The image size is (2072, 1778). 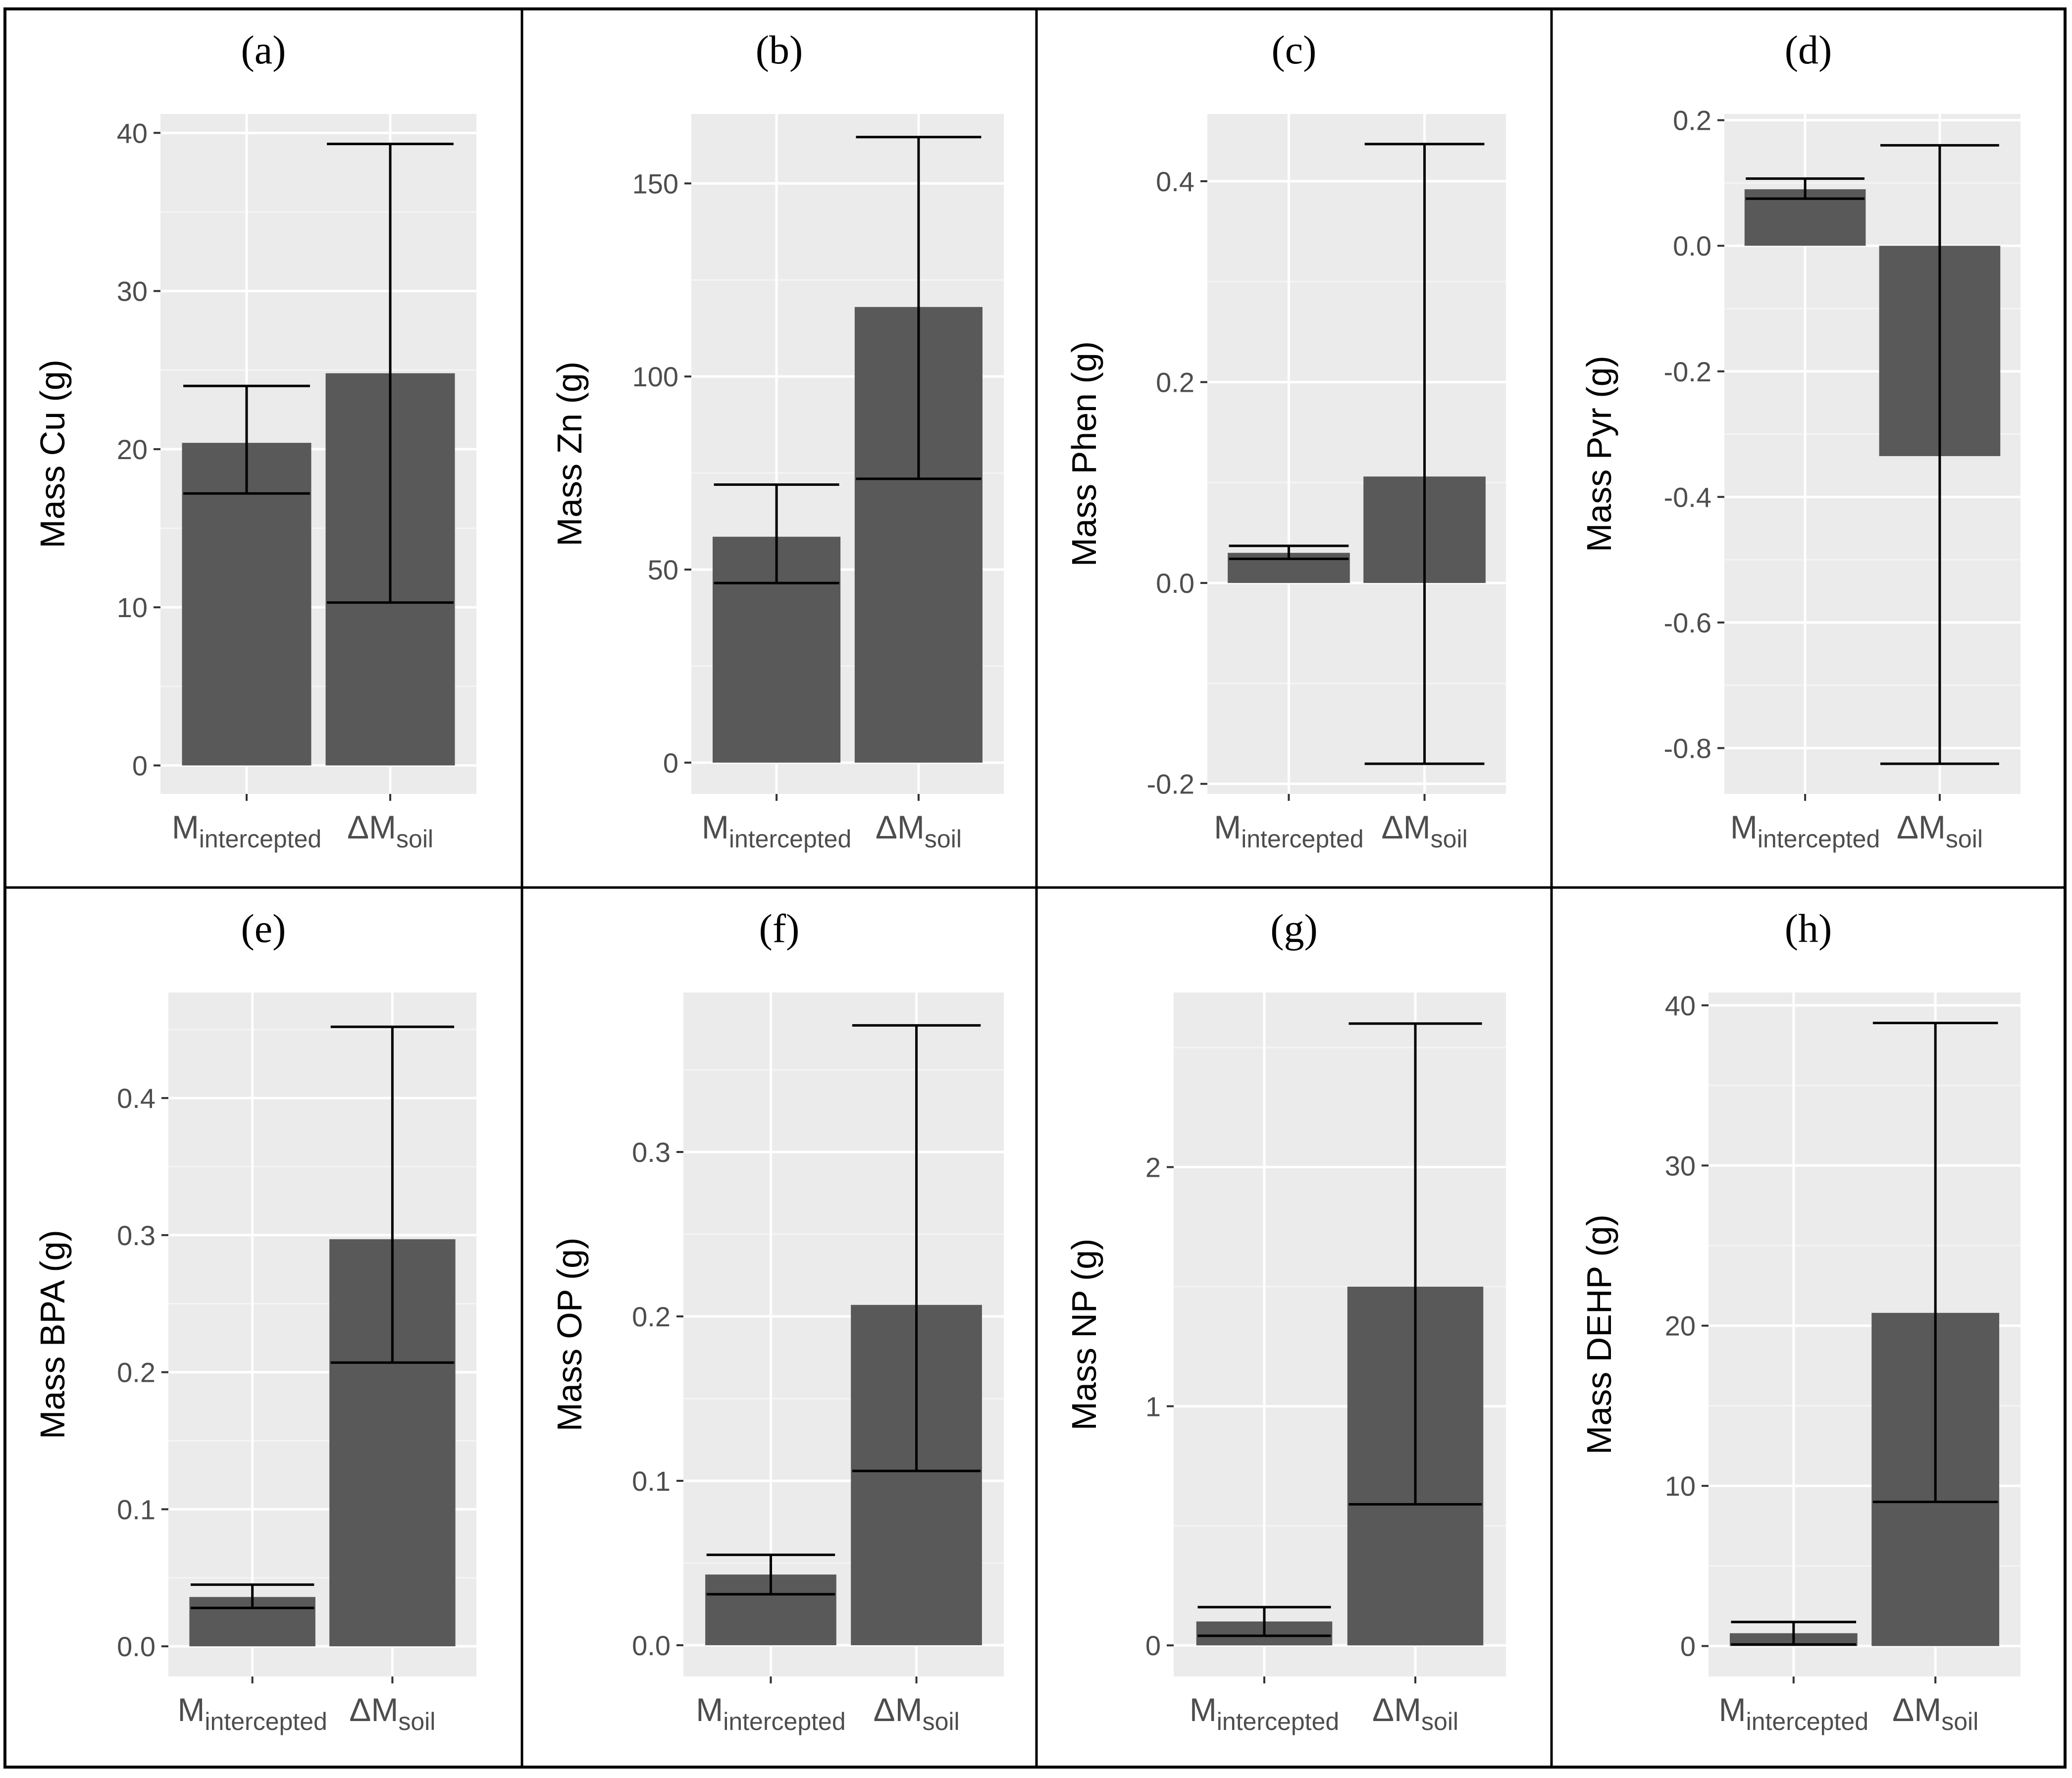 I want to click on y-tick-label: -0.8, so click(x=1688, y=748).